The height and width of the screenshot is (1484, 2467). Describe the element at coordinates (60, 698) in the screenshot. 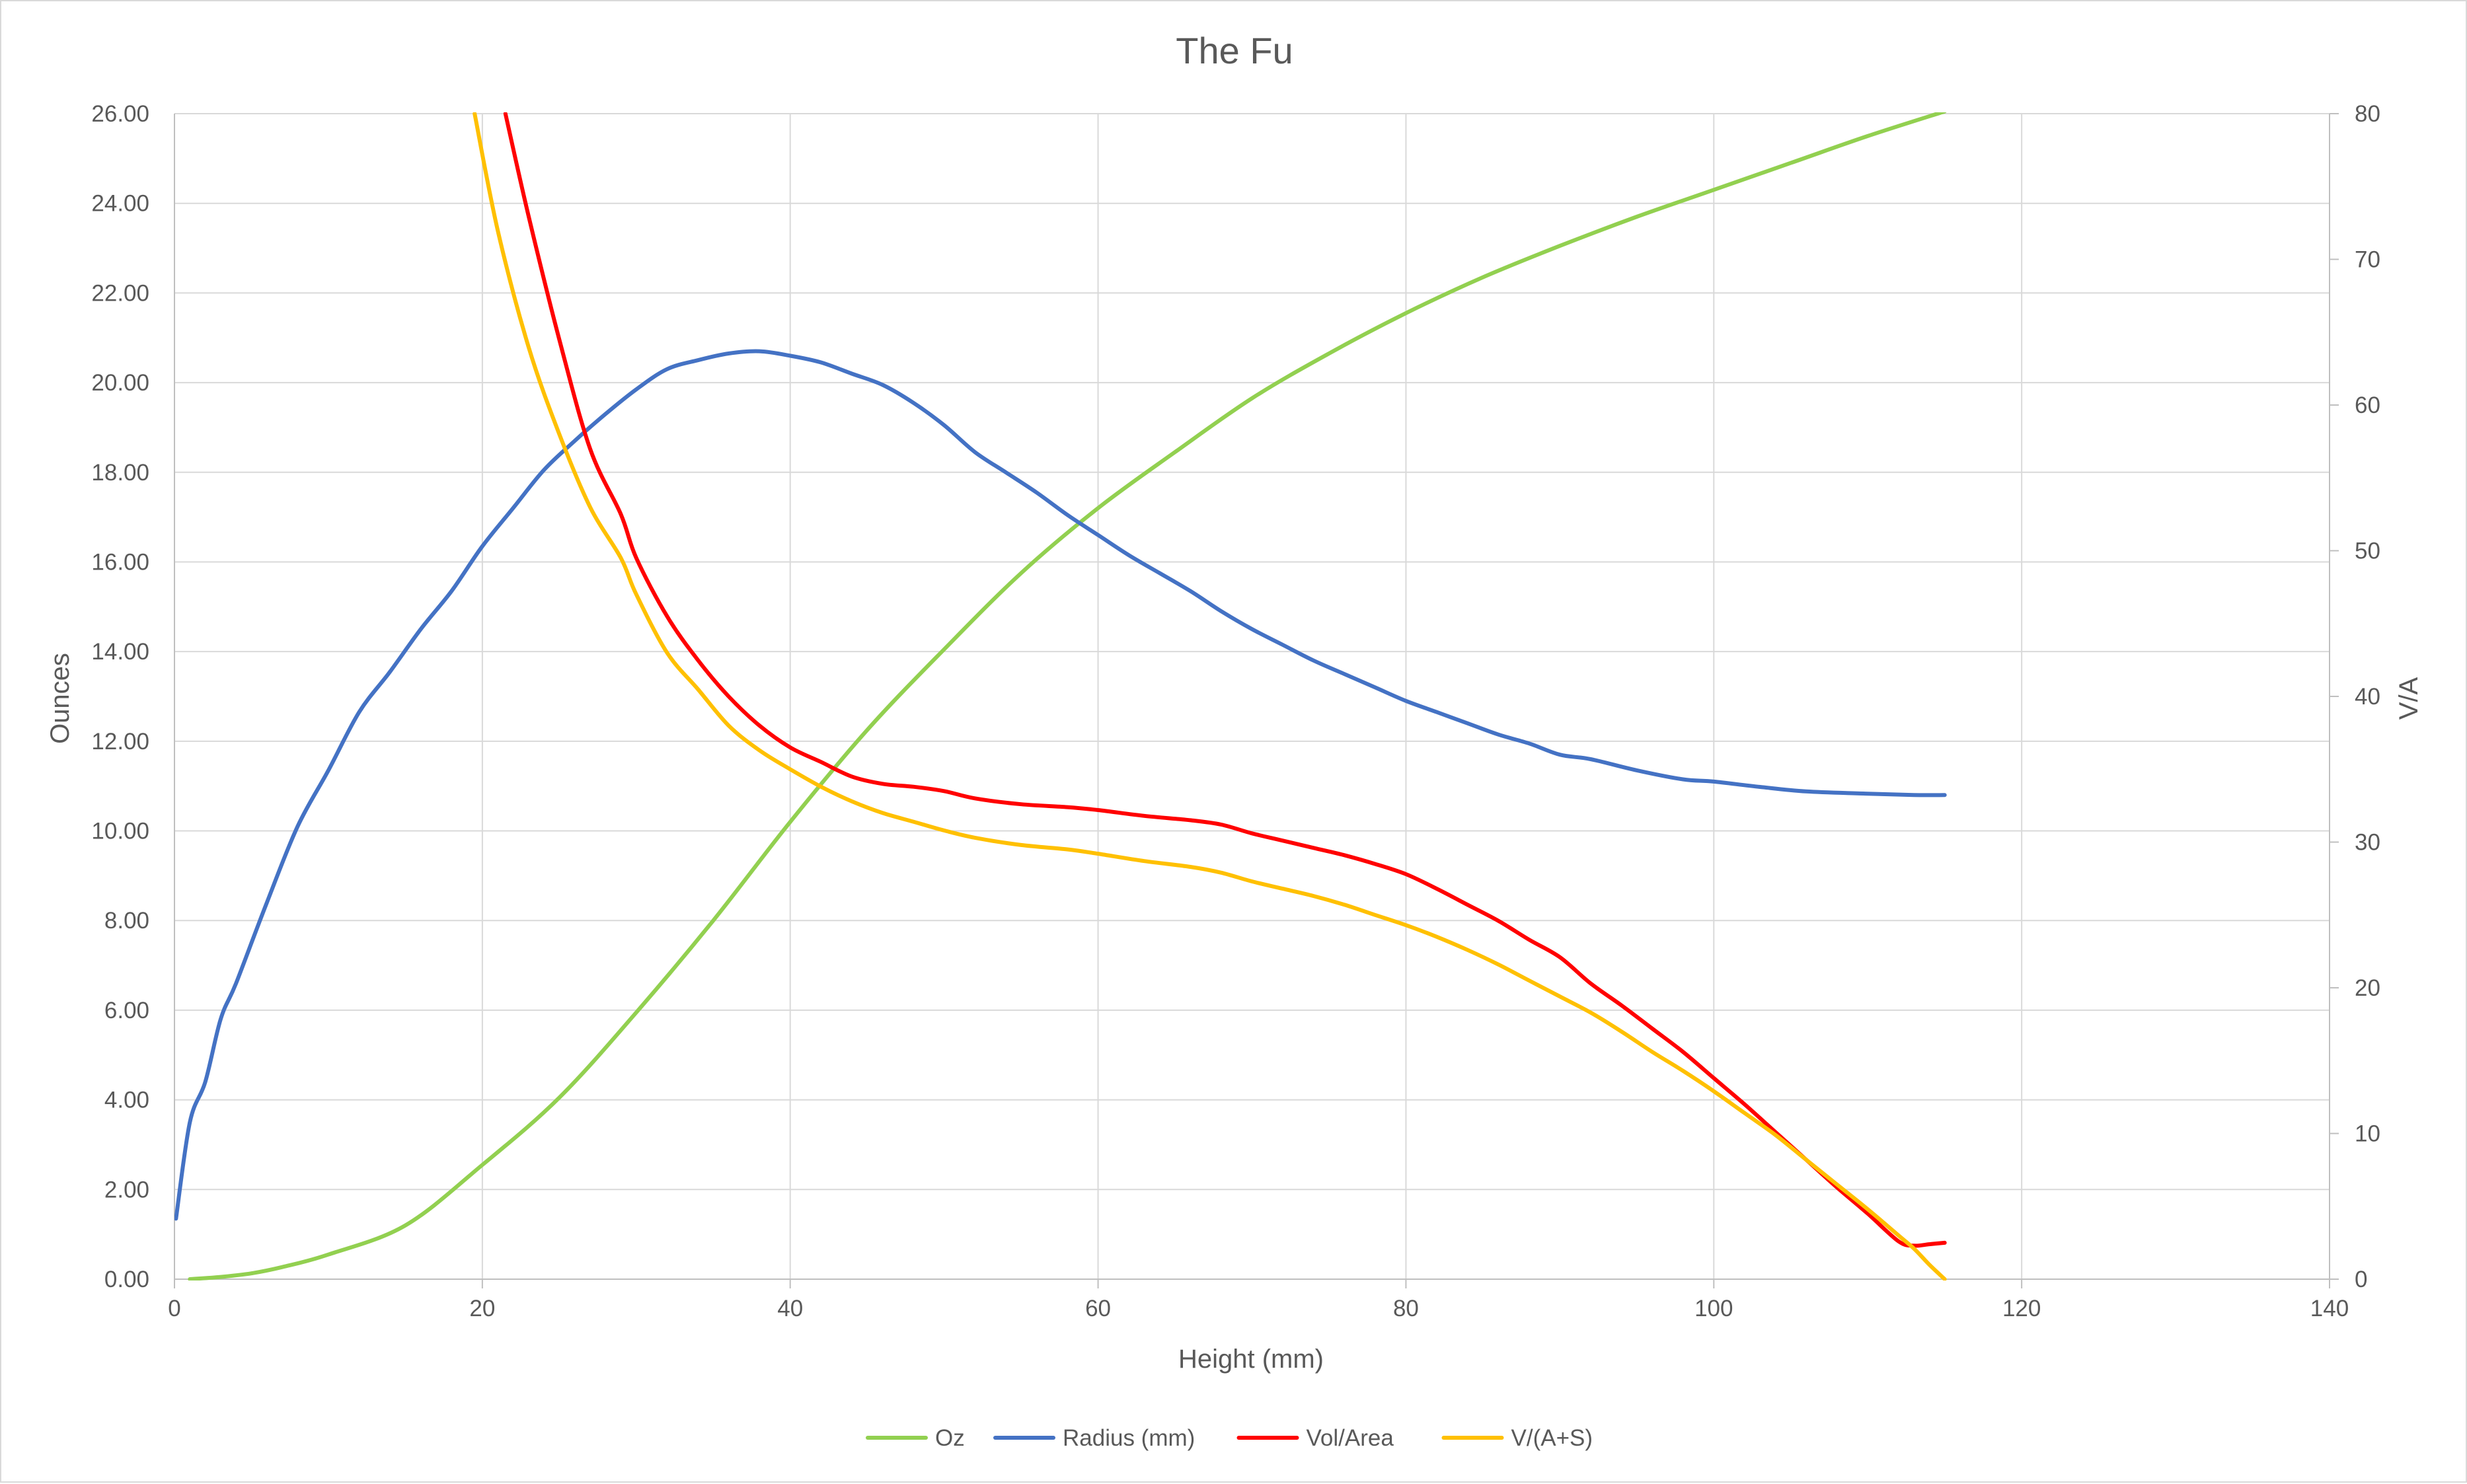

I see `y-axis-title: Ounces` at that location.